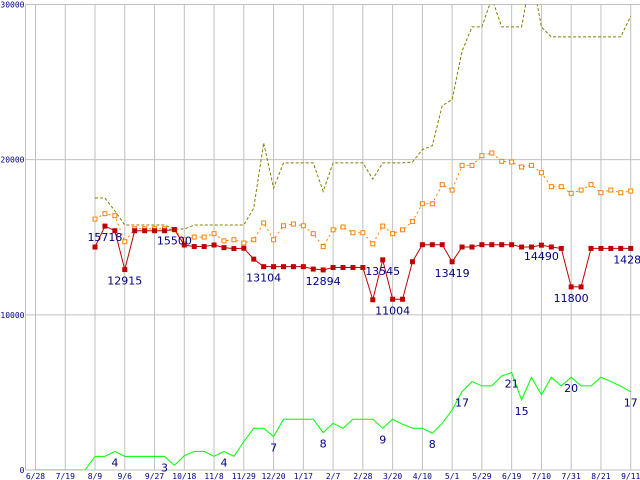 The width and height of the screenshot is (640, 480). What do you see at coordinates (154, 476) in the screenshot?
I see `x-tick-label: 9/27` at bounding box center [154, 476].